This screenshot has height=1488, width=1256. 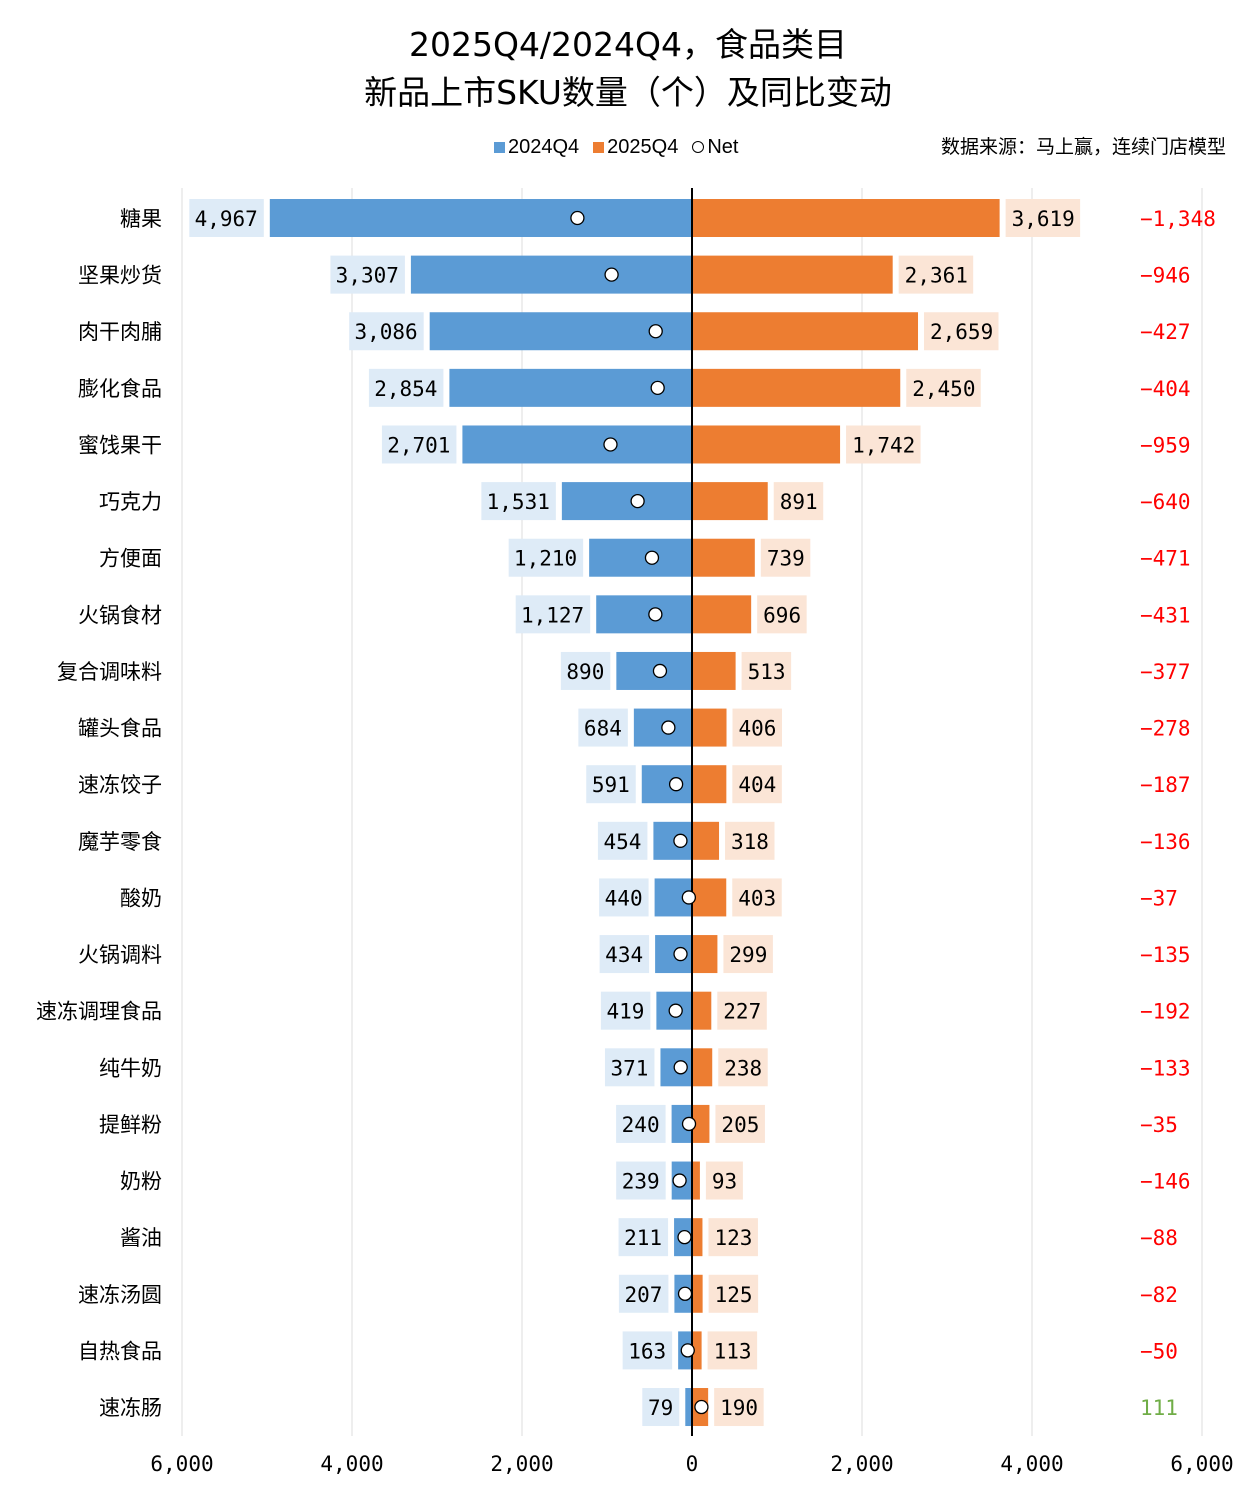 What do you see at coordinates (635, 147) in the screenshot?
I see `legend-item-2025q4: 2025Q4` at bounding box center [635, 147].